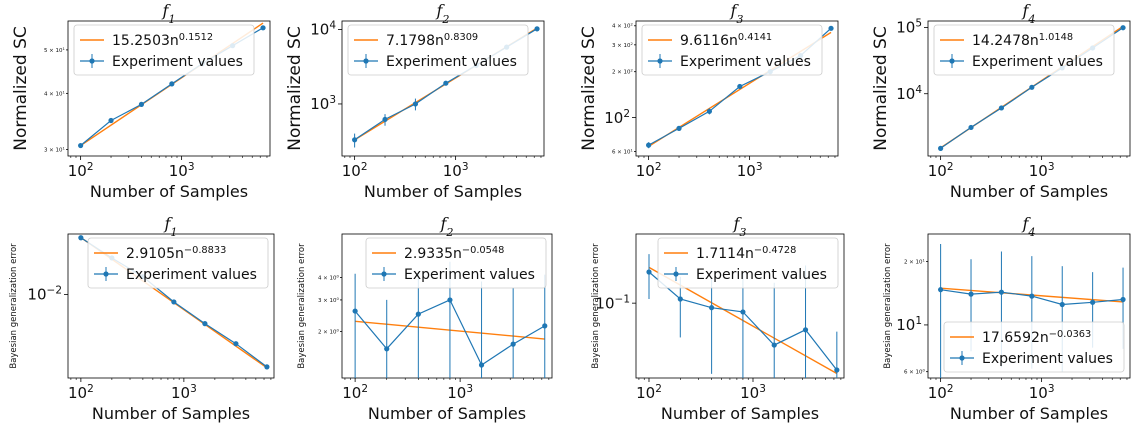 The image size is (1133, 428). I want to click on legend-fit-label: 7.1798n0.8309, so click(432, 41).